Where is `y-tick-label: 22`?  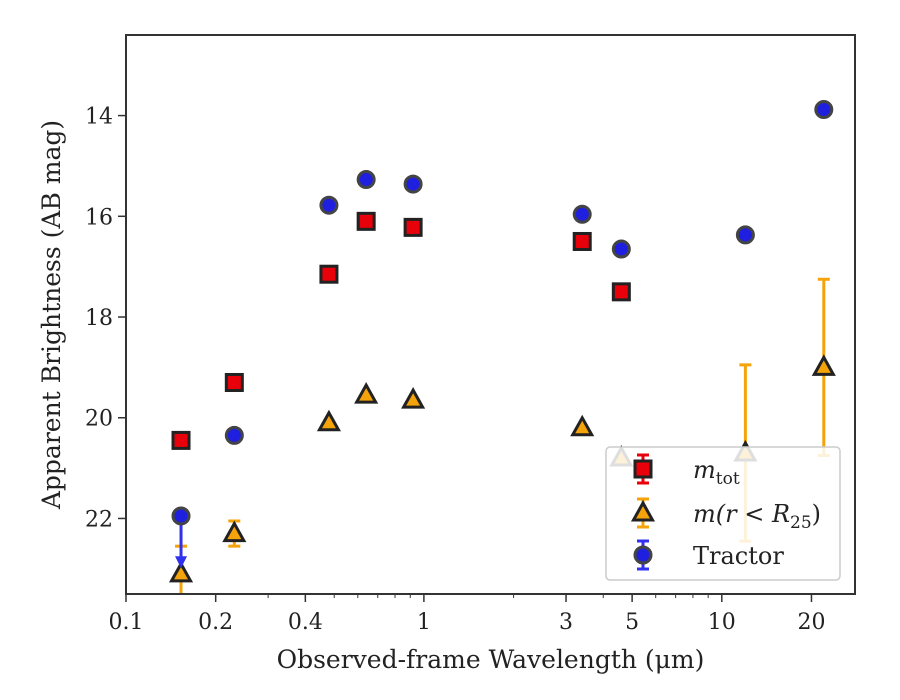 y-tick-label: 22 is located at coordinates (99, 519).